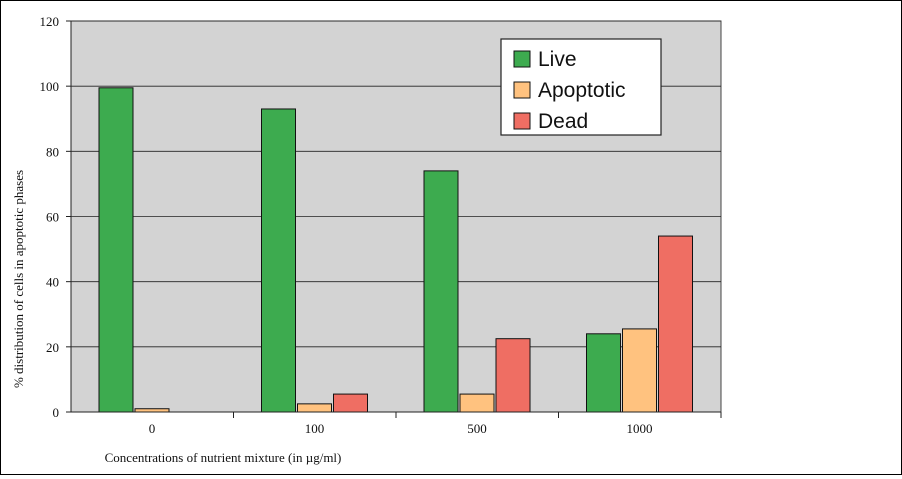 This screenshot has height=479, width=902. What do you see at coordinates (52, 282) in the screenshot?
I see `y-tick-label: 40` at bounding box center [52, 282].